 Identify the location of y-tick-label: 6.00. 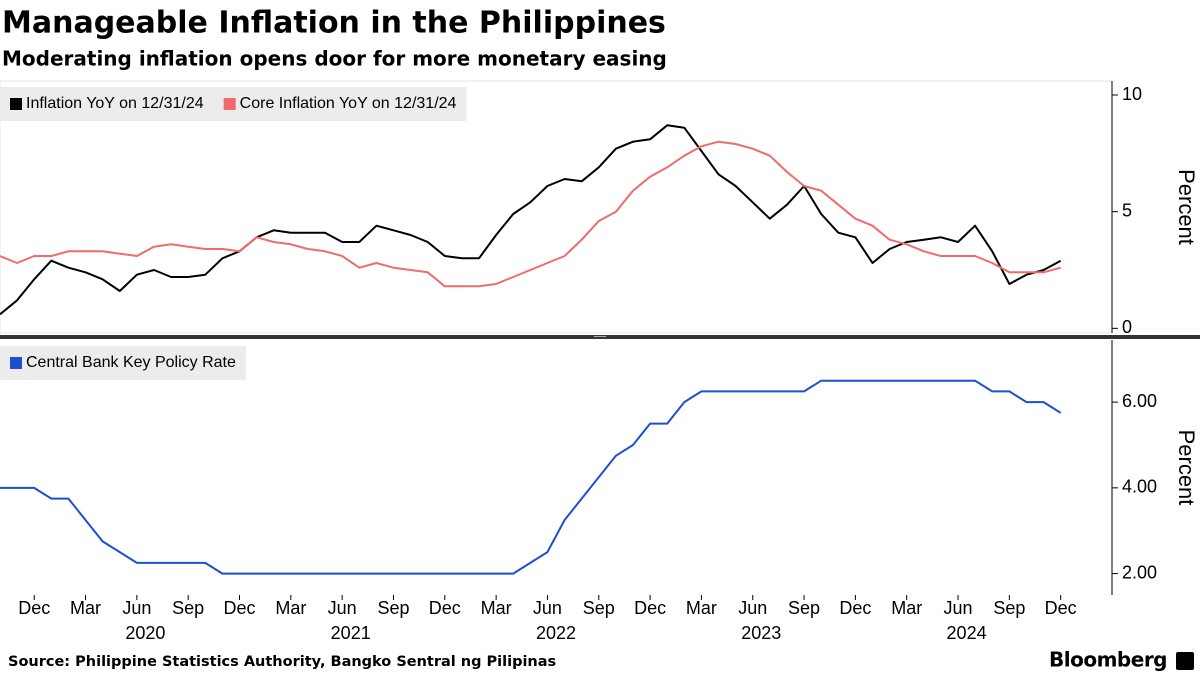
(1139, 401).